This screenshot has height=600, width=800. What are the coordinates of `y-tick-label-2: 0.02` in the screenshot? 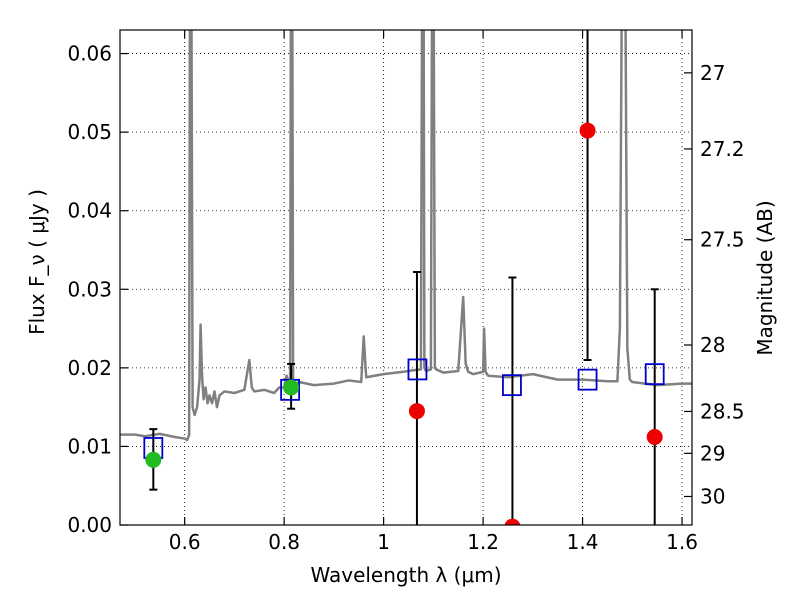 It's located at (89, 368).